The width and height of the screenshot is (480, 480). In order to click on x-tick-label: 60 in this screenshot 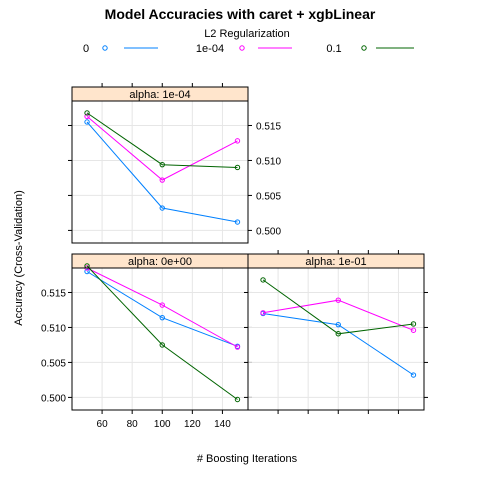, I will do `click(103, 424)`.